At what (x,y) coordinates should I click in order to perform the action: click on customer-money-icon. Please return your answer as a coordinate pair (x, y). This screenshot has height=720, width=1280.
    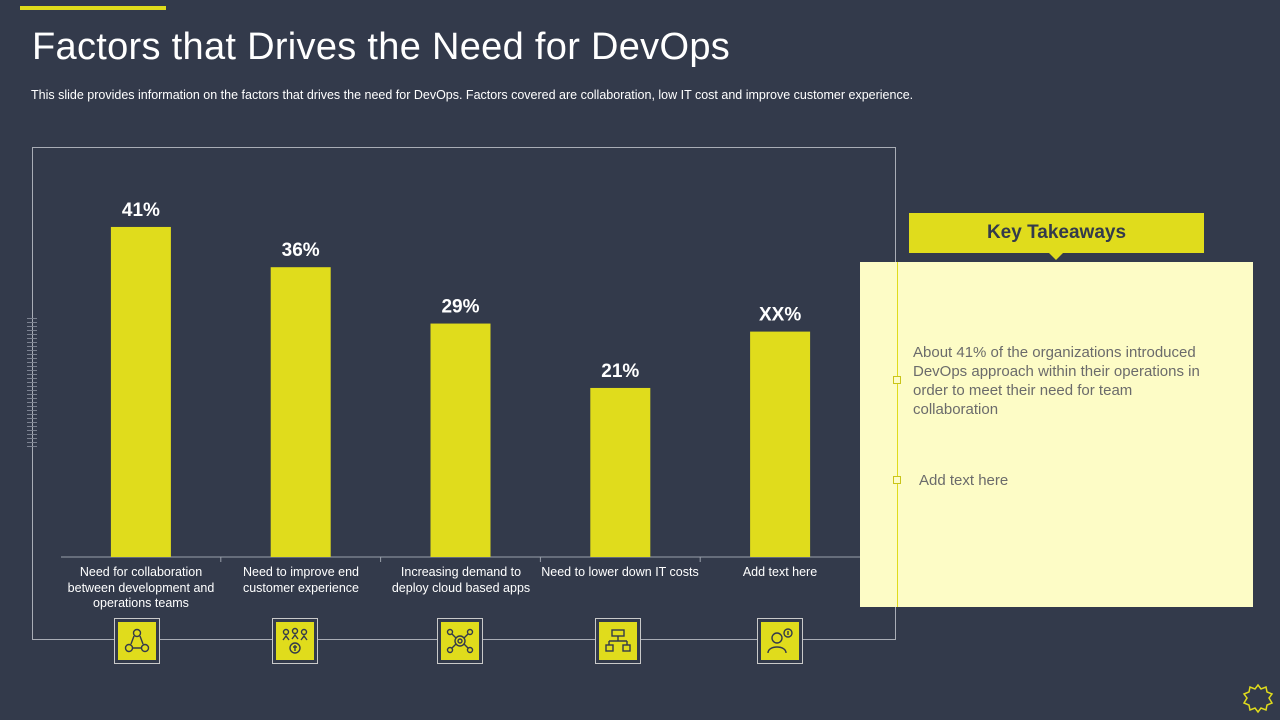
    Looking at the image, I should click on (295, 641).